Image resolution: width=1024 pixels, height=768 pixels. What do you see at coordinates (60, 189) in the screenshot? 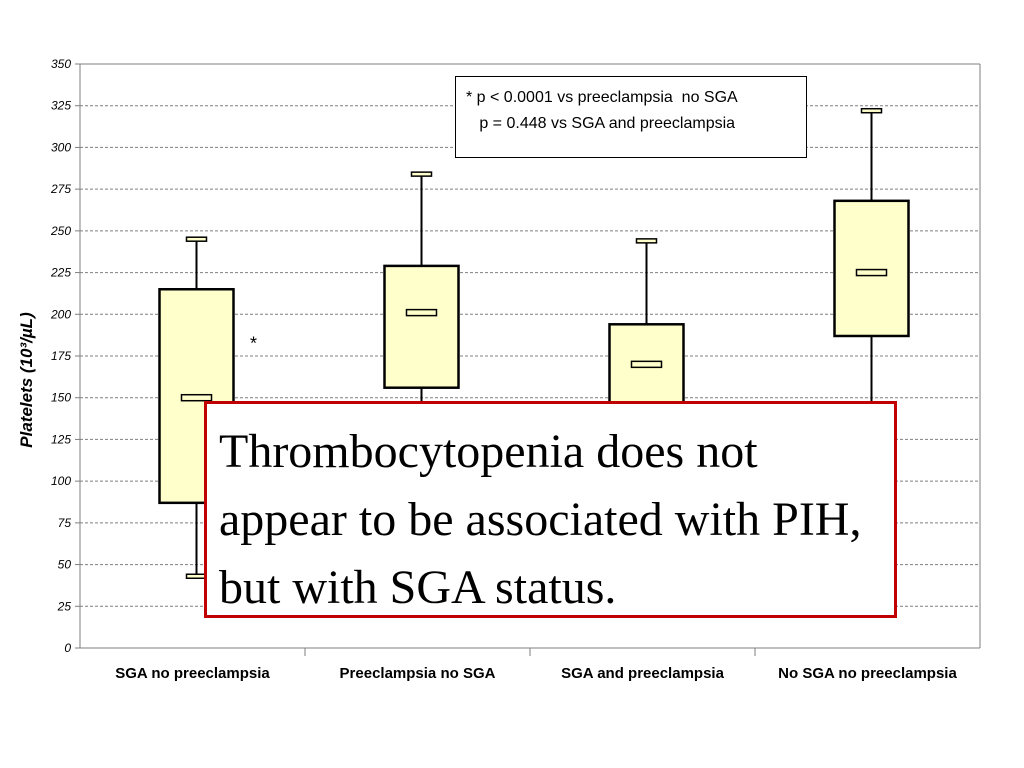
I see `y-tick-label: 275` at bounding box center [60, 189].